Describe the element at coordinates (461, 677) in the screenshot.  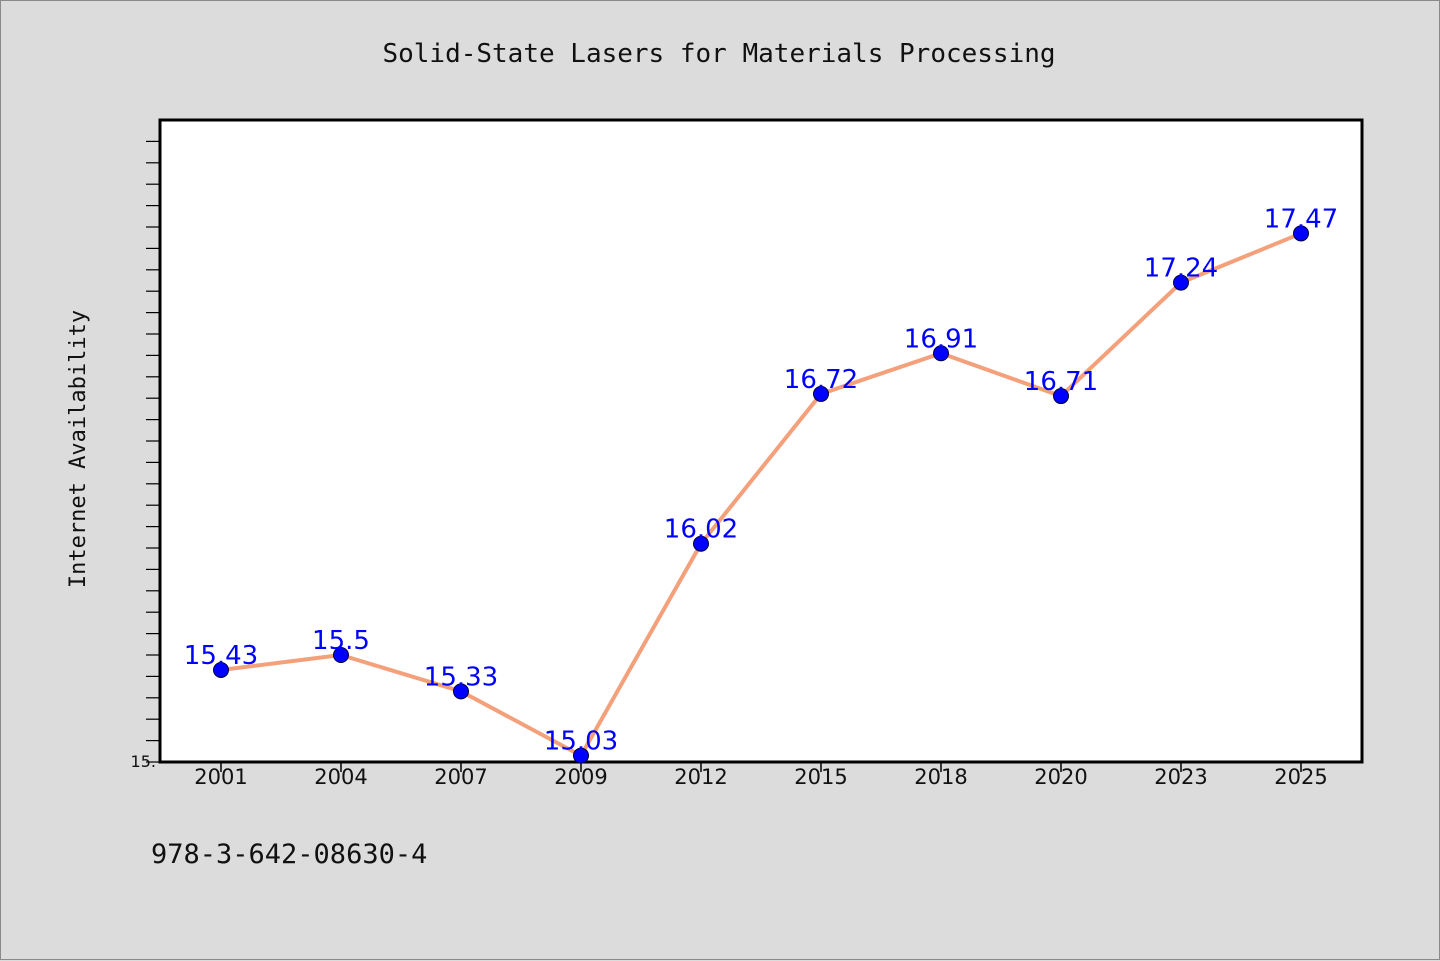
I see `data-point-label: 15.33` at that location.